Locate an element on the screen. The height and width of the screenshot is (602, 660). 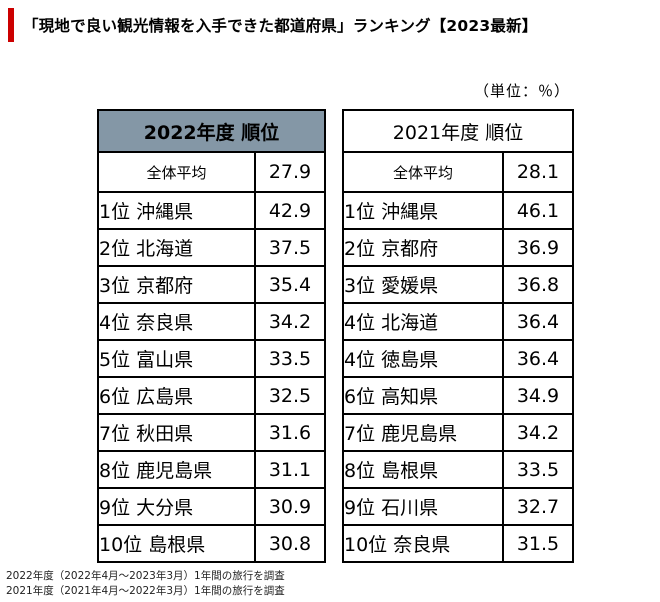
unit-label: （単位：％） is located at coordinates (521, 91).